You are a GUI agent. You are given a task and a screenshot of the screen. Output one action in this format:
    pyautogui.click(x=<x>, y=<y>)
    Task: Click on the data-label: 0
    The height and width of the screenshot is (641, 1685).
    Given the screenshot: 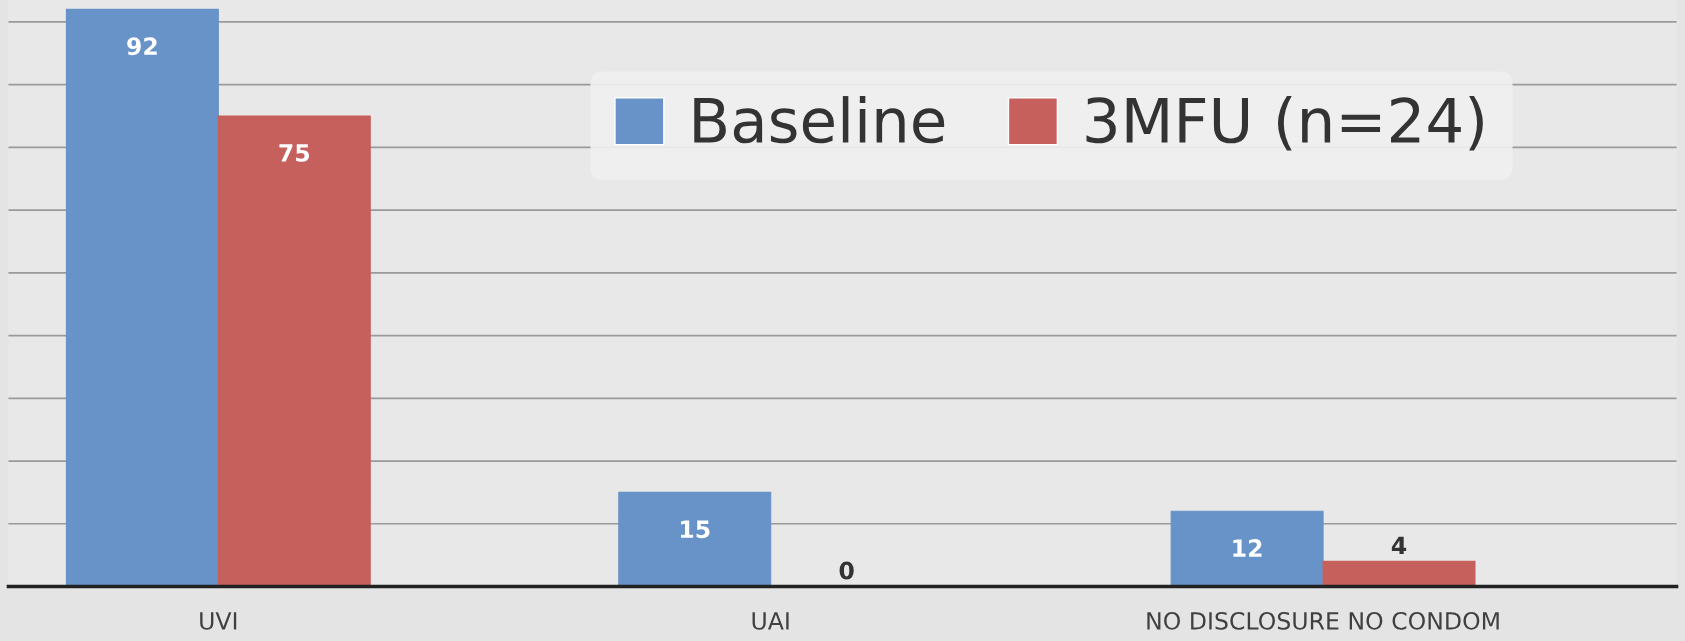 What is the action you would take?
    pyautogui.click(x=846, y=570)
    